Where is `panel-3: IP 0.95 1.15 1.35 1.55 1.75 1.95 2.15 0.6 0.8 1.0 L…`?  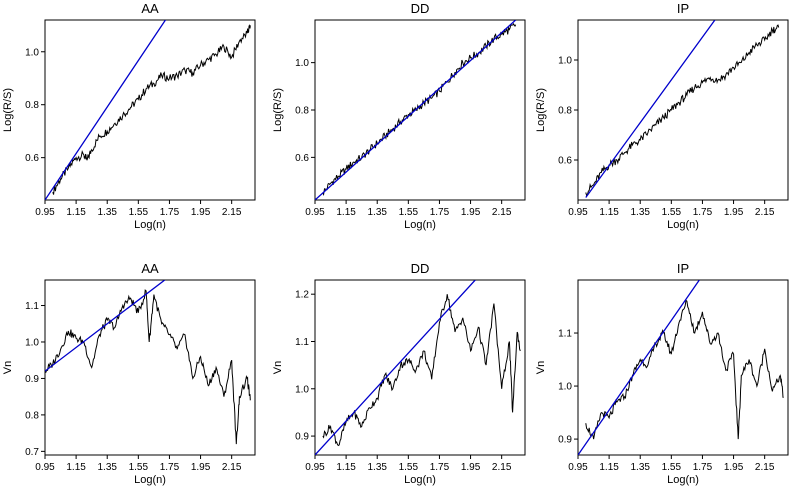
panel-3: IP 0.95 1.15 1.35 1.55 1.75 1.95 2.15 0.6 0.8 1.0 L… is located at coordinates (662, 116).